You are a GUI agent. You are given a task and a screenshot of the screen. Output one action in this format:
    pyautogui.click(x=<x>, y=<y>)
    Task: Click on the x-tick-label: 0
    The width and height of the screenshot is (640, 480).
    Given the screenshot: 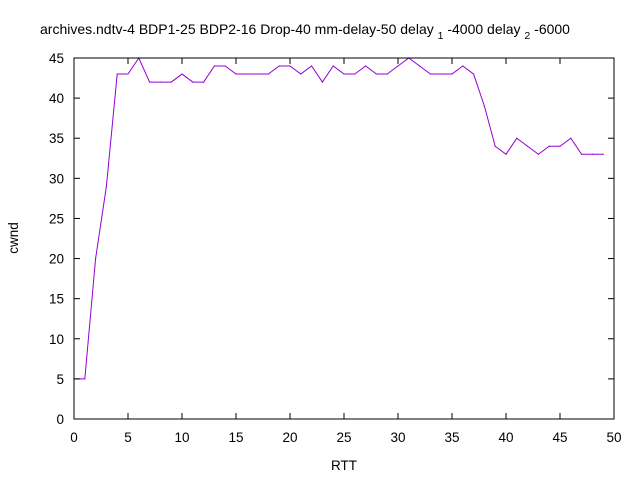 What is the action you would take?
    pyautogui.click(x=74, y=437)
    